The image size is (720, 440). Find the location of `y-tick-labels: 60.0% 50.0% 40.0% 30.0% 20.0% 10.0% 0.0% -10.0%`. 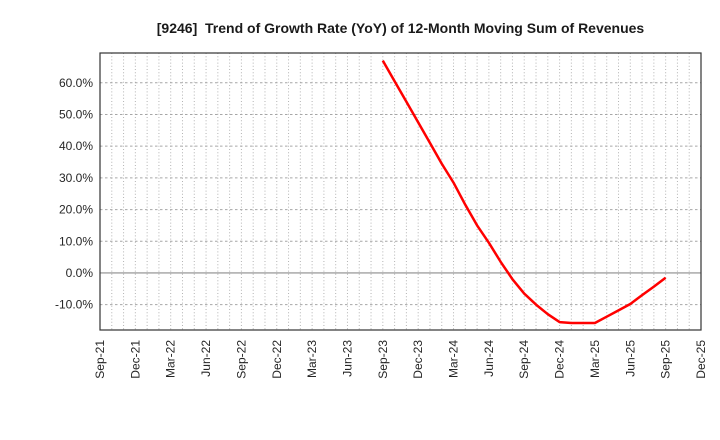

y-tick-labels: 60.0% 50.0% 40.0% 30.0% 20.0% 10.0% 0.0% -10.0% is located at coordinates (74, 194).